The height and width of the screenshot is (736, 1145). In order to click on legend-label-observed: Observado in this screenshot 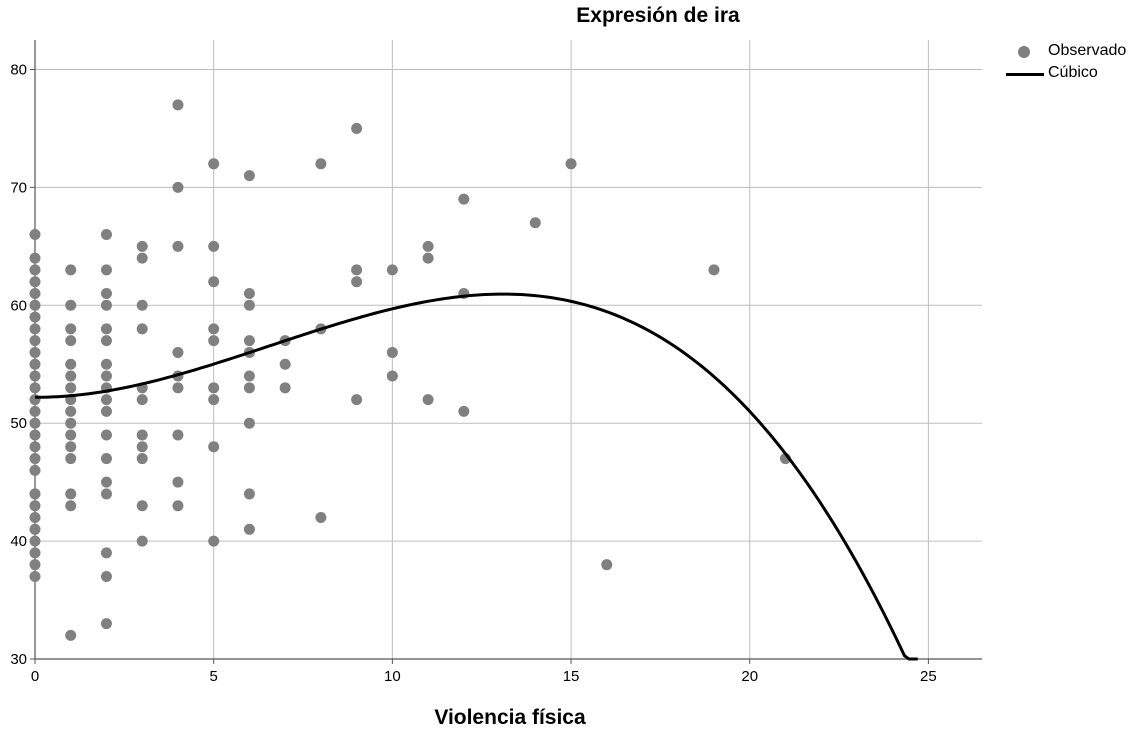, I will do `click(1087, 50)`.